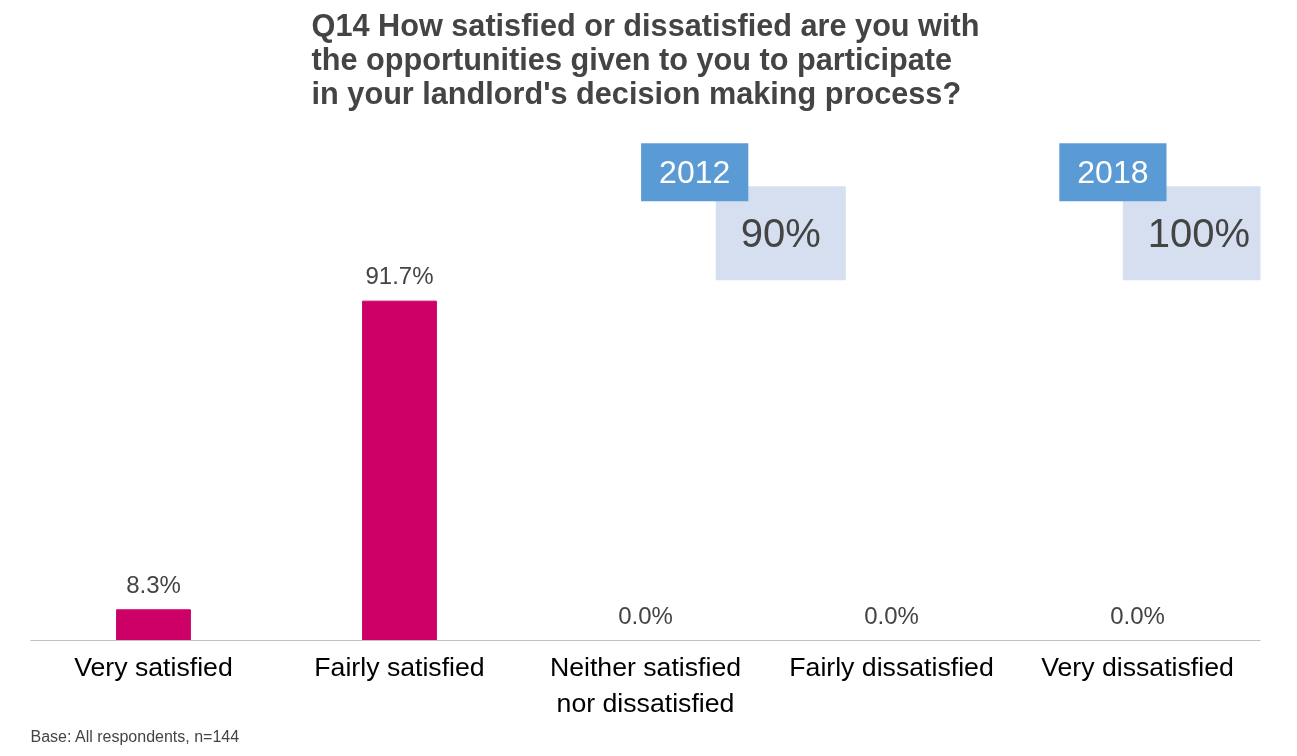 This screenshot has width=1297, height=756. Describe the element at coordinates (1199, 233) in the screenshot. I see `text: 100%` at that location.